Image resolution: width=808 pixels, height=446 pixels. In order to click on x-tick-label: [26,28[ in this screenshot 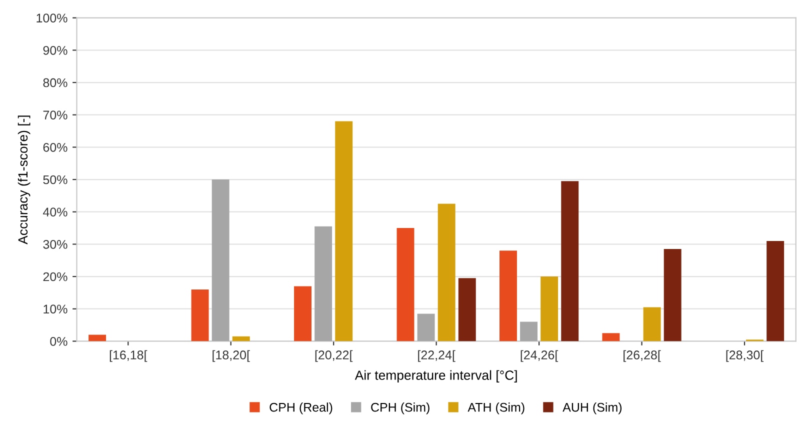, I will do `click(642, 356)`.